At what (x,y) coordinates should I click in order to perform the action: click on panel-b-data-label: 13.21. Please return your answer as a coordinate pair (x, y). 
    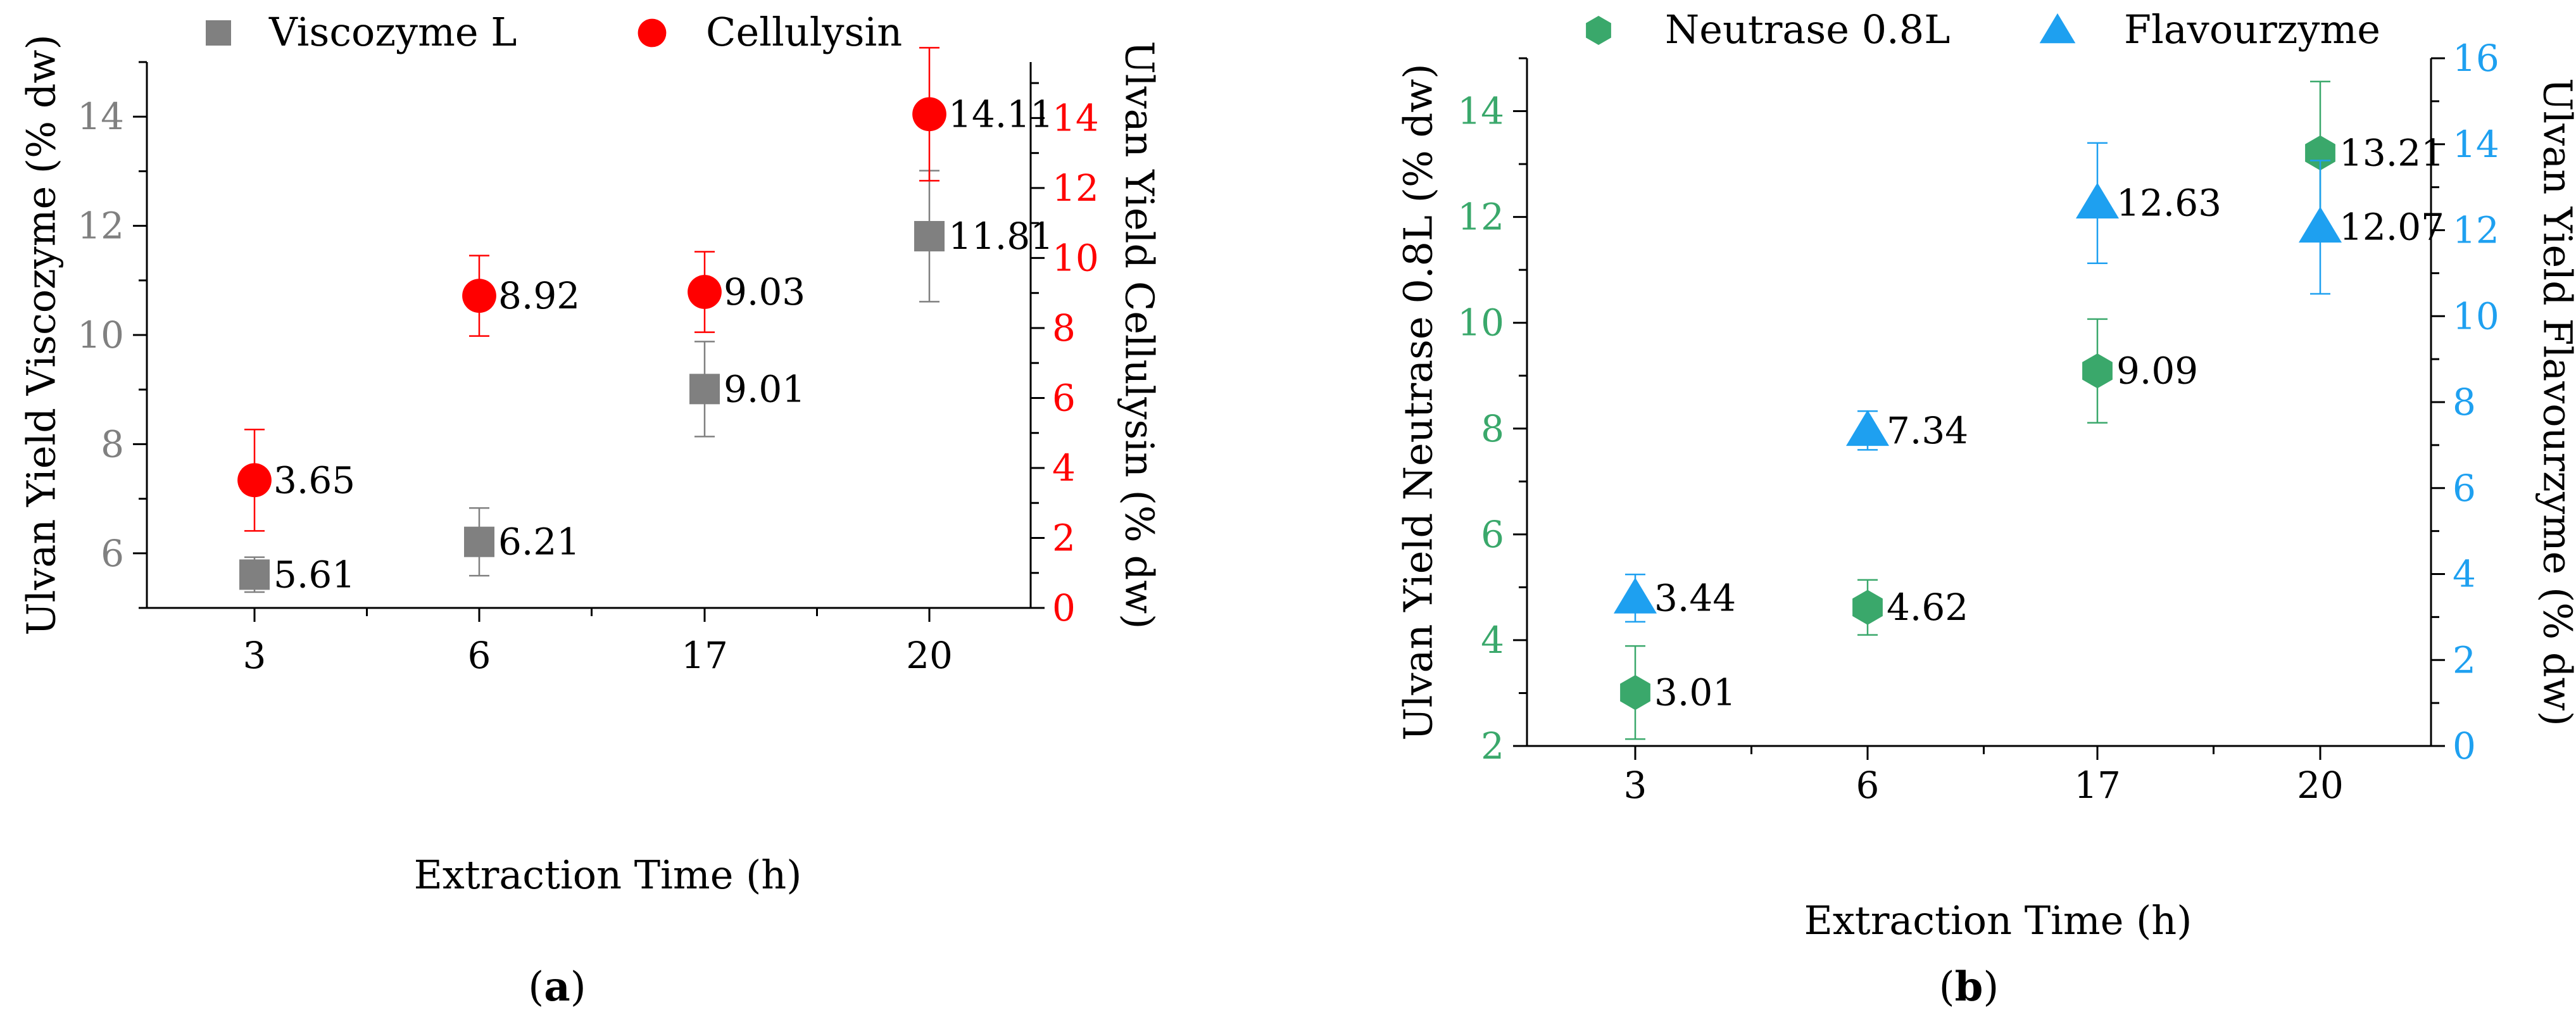
    Looking at the image, I should click on (2391, 153).